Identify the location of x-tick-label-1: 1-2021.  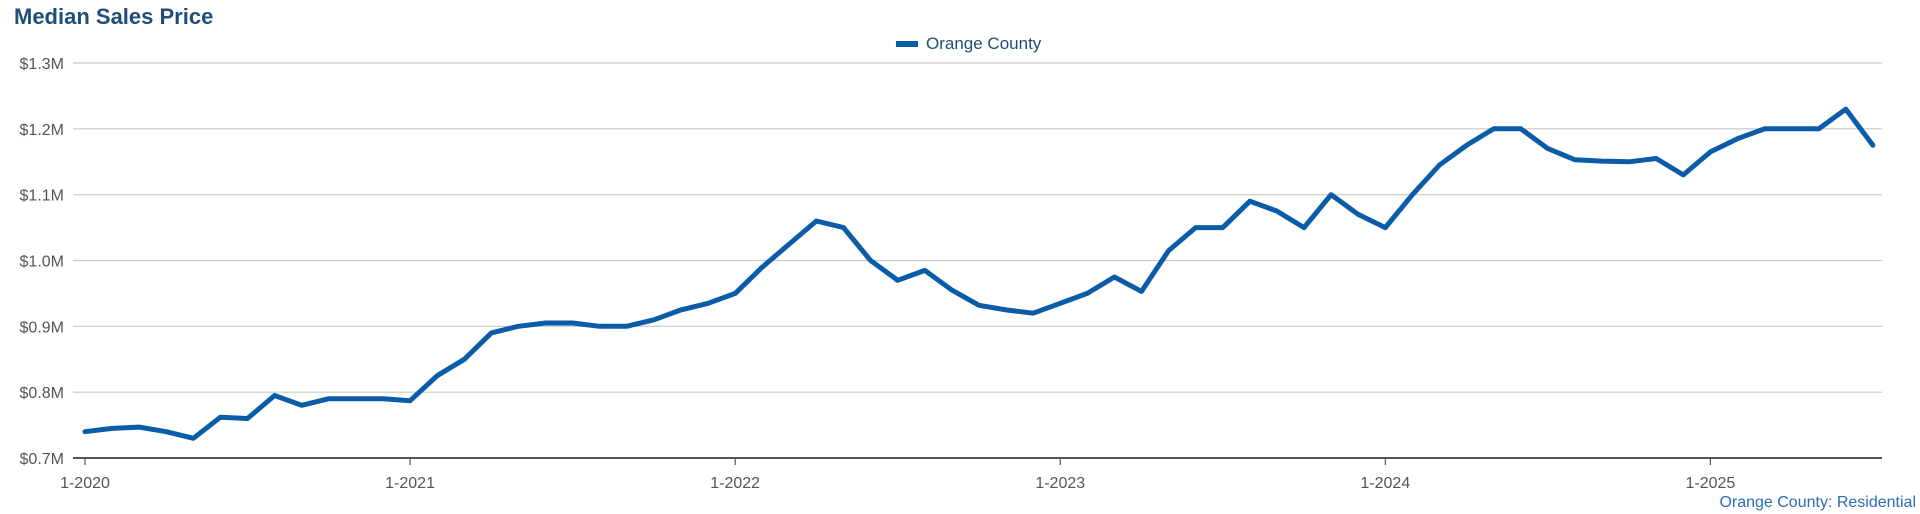
(410, 483).